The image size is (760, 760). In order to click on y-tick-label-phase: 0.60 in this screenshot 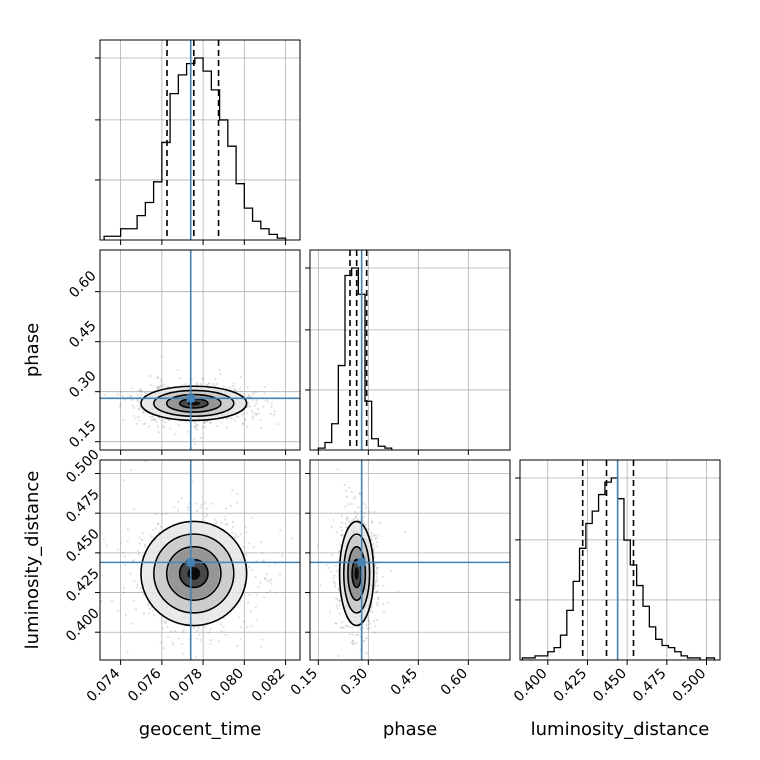, I will do `click(82, 284)`.